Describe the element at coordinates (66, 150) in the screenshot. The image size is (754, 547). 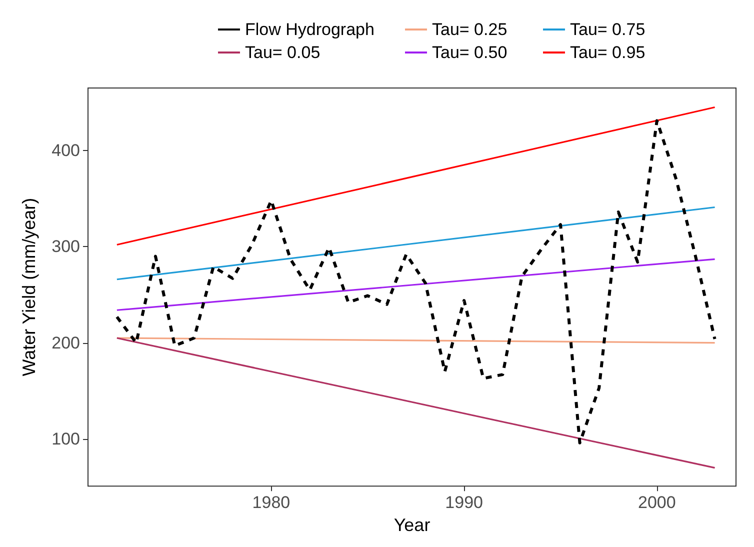
I see `y-tick-label: 400` at that location.